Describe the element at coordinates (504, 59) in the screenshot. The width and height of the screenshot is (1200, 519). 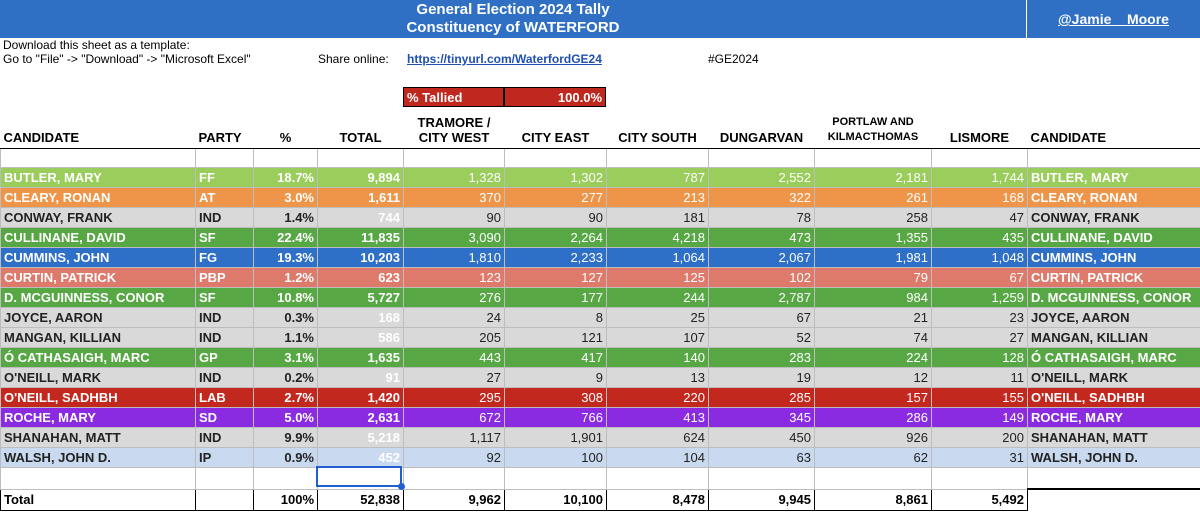
I see `share-link: https://tinyurl.com/WaterfordGE24` at that location.